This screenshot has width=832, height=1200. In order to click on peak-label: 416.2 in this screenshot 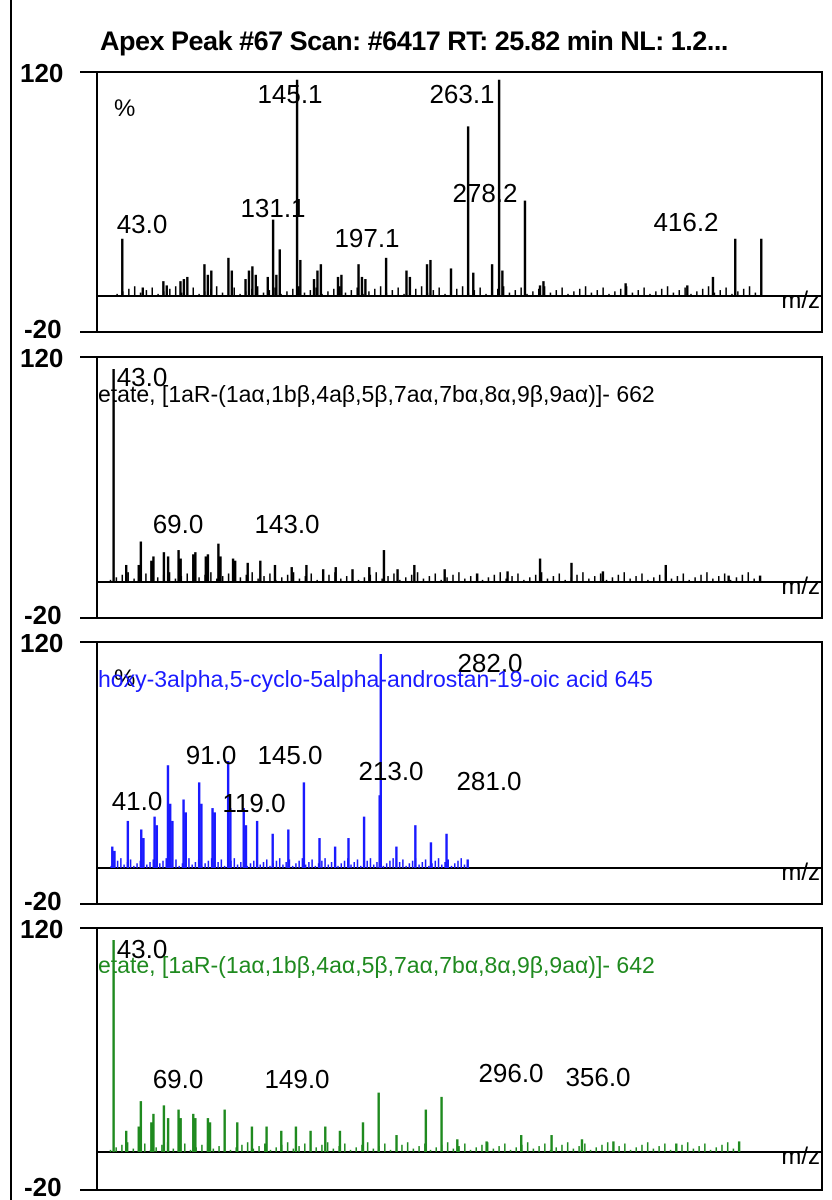, I will do `click(685, 222)`.